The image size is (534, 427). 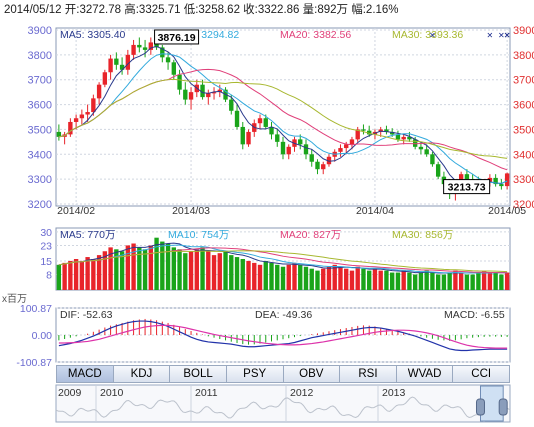 What do you see at coordinates (14, 299) in the screenshot?
I see `volume-unit: x百万` at bounding box center [14, 299].